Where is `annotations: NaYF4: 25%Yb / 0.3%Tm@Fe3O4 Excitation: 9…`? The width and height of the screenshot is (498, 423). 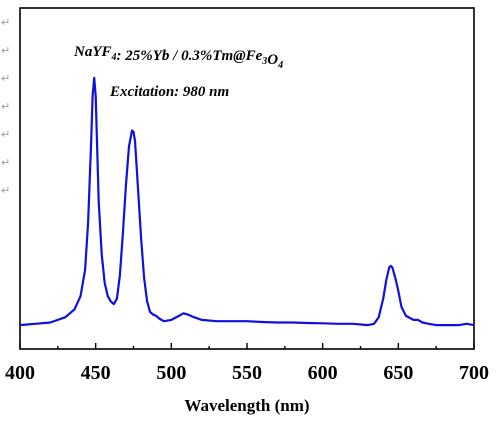 annotations: NaYF4: 25%Yb / 0.3%Tm@Fe3O4 Excitation: 9… is located at coordinates (178, 72).